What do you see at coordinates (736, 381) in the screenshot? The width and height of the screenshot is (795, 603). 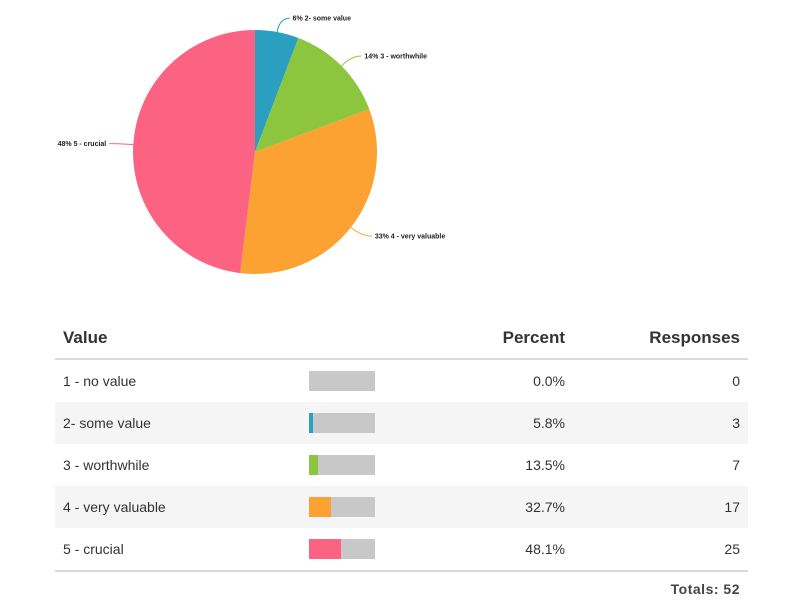 I see `row-responses: 0` at bounding box center [736, 381].